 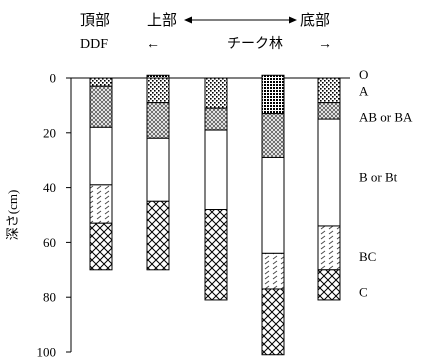 What do you see at coordinates (255, 44) in the screenshot?
I see `header-forest-label: チーク林` at bounding box center [255, 44].